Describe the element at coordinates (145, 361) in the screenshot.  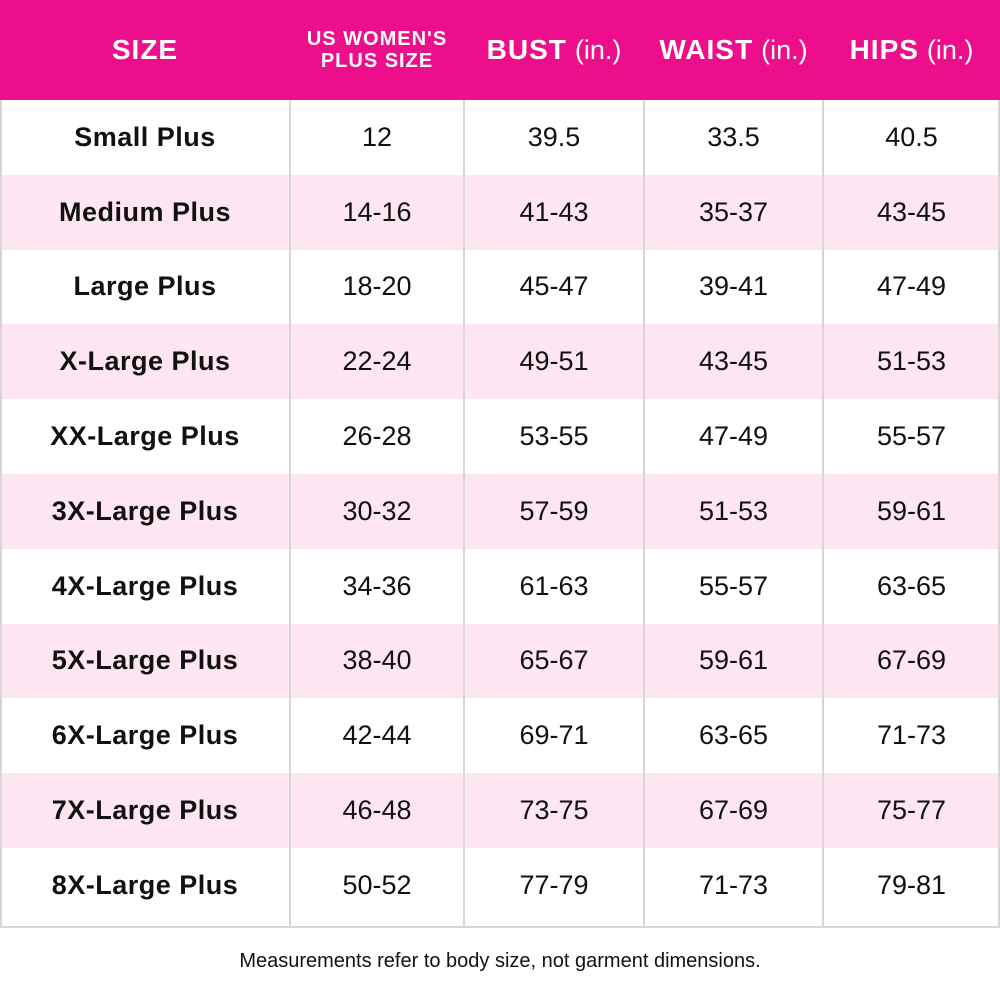
I see `cell-size: X-Large Plus` at that location.